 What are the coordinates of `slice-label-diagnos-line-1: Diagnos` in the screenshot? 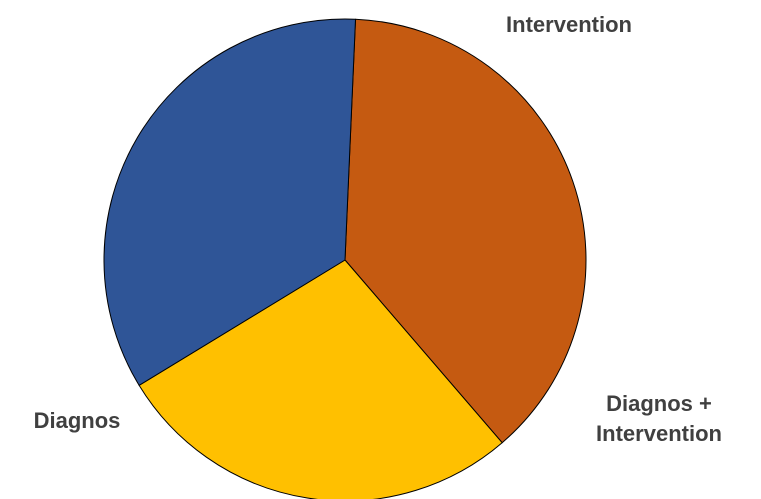 It's located at (77, 420).